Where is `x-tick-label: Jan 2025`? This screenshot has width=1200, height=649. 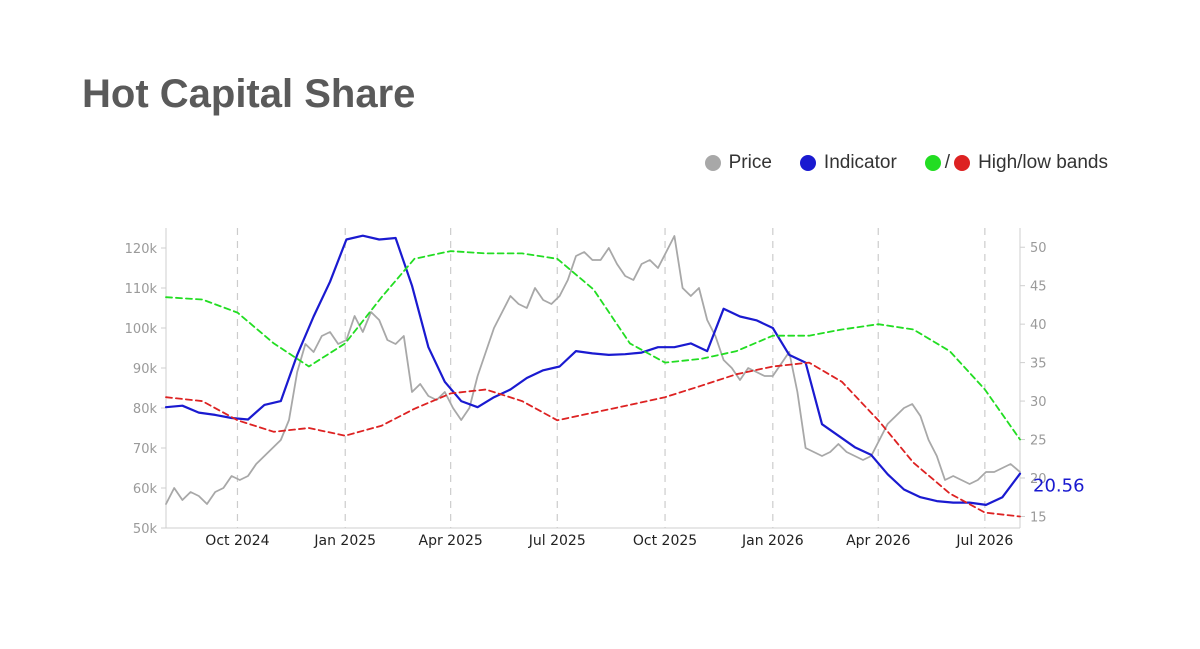
x-tick-label: Jan 2025 is located at coordinates (344, 541).